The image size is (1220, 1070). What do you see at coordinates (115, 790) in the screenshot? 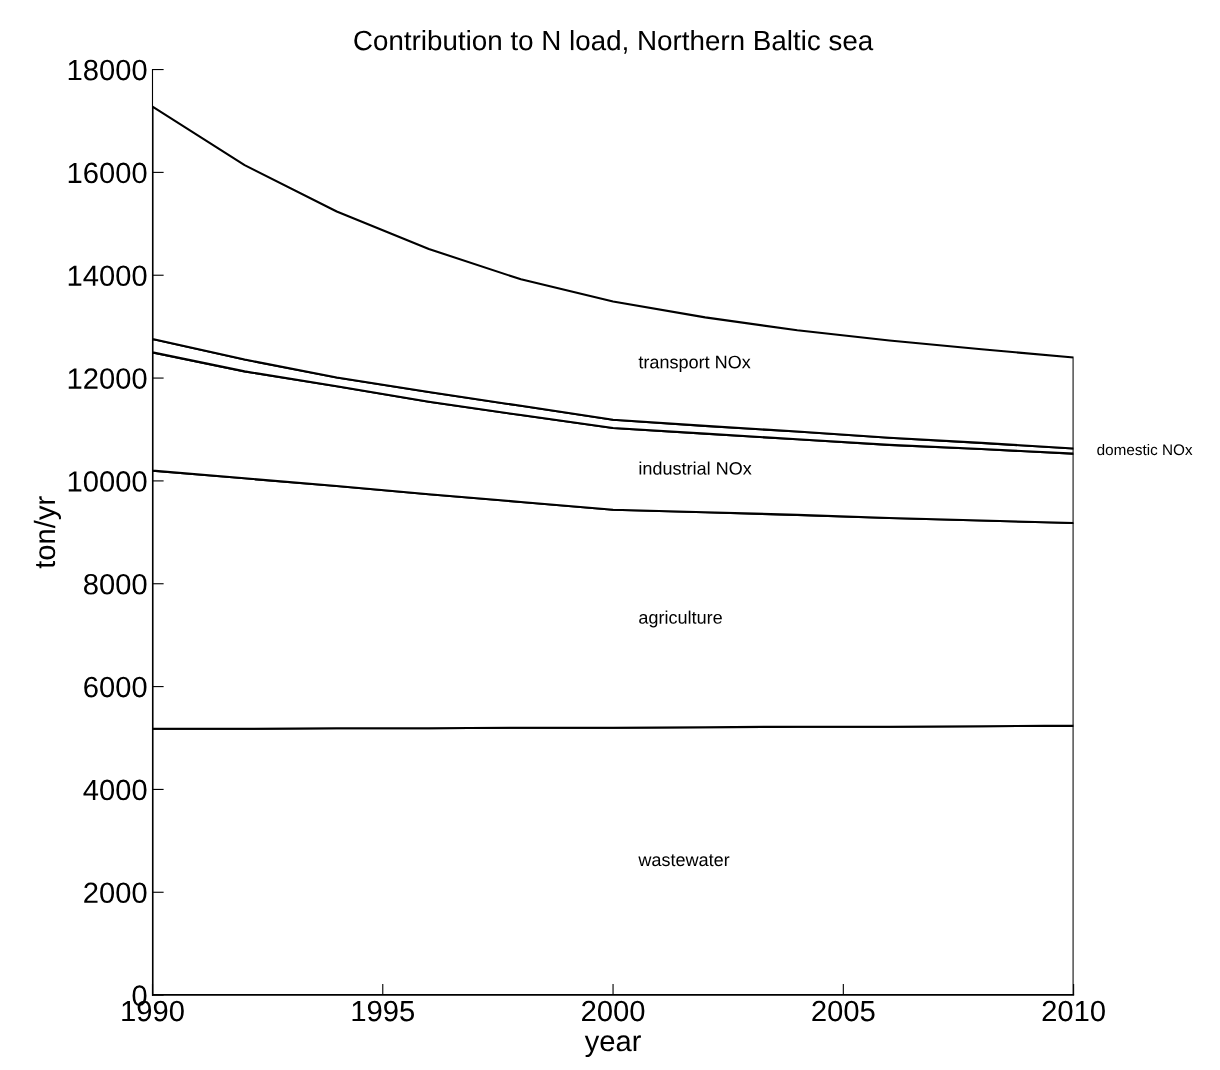
I see `y-tick-label: 4000` at bounding box center [115, 790].